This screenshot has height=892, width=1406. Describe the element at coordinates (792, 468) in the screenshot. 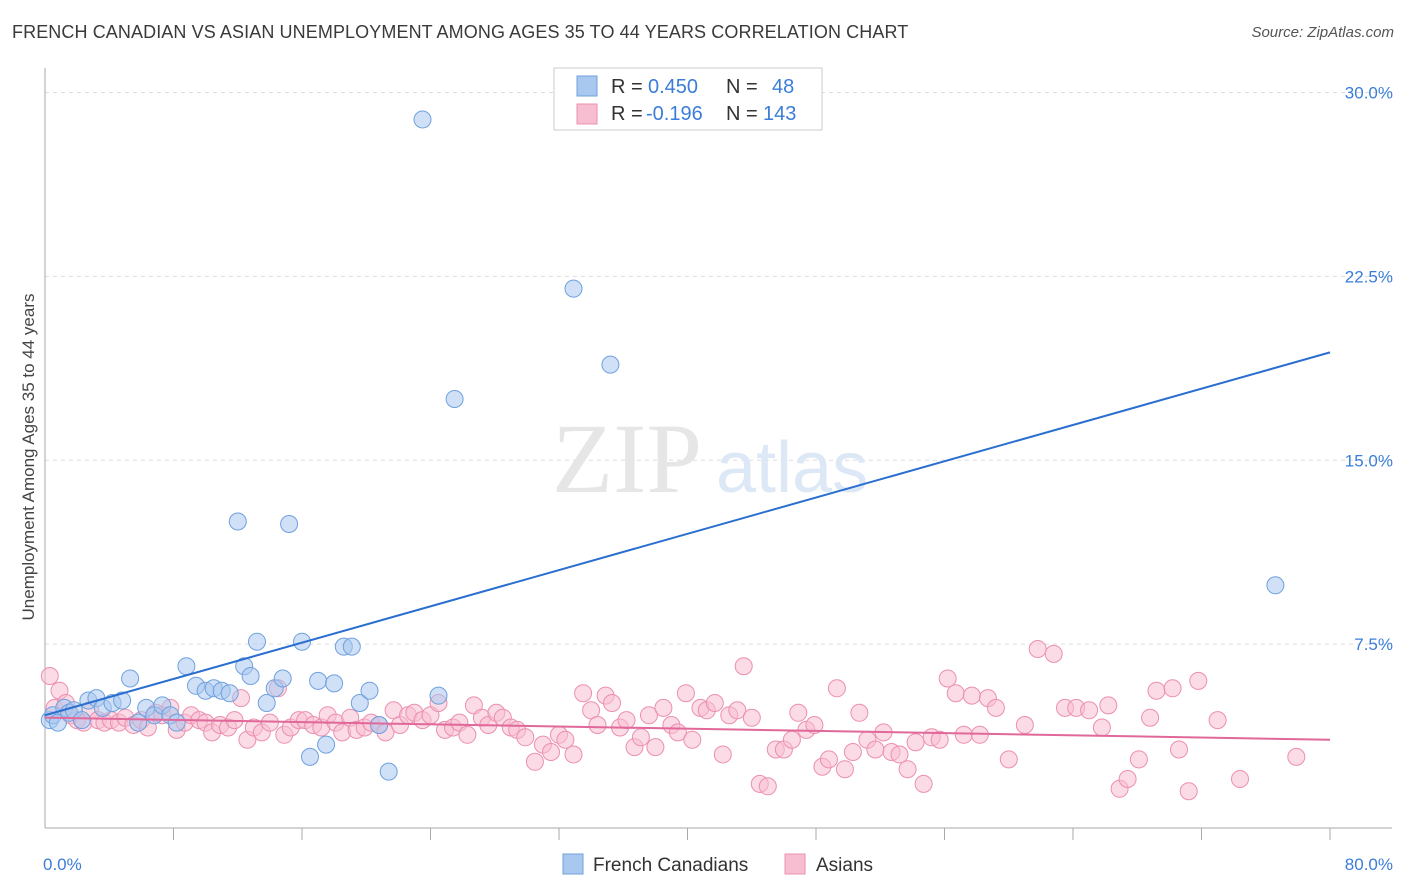

I see `watermark-atlas: atlas` at that location.